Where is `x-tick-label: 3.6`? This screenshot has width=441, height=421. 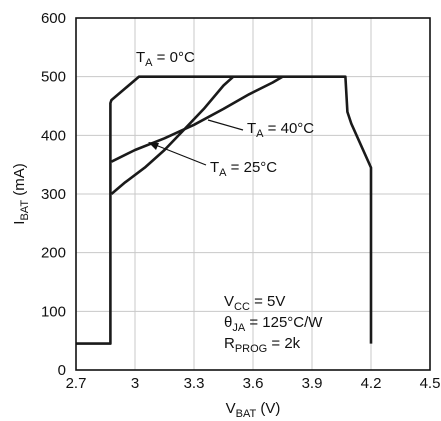 x-tick-label: 3.6 is located at coordinates (253, 383).